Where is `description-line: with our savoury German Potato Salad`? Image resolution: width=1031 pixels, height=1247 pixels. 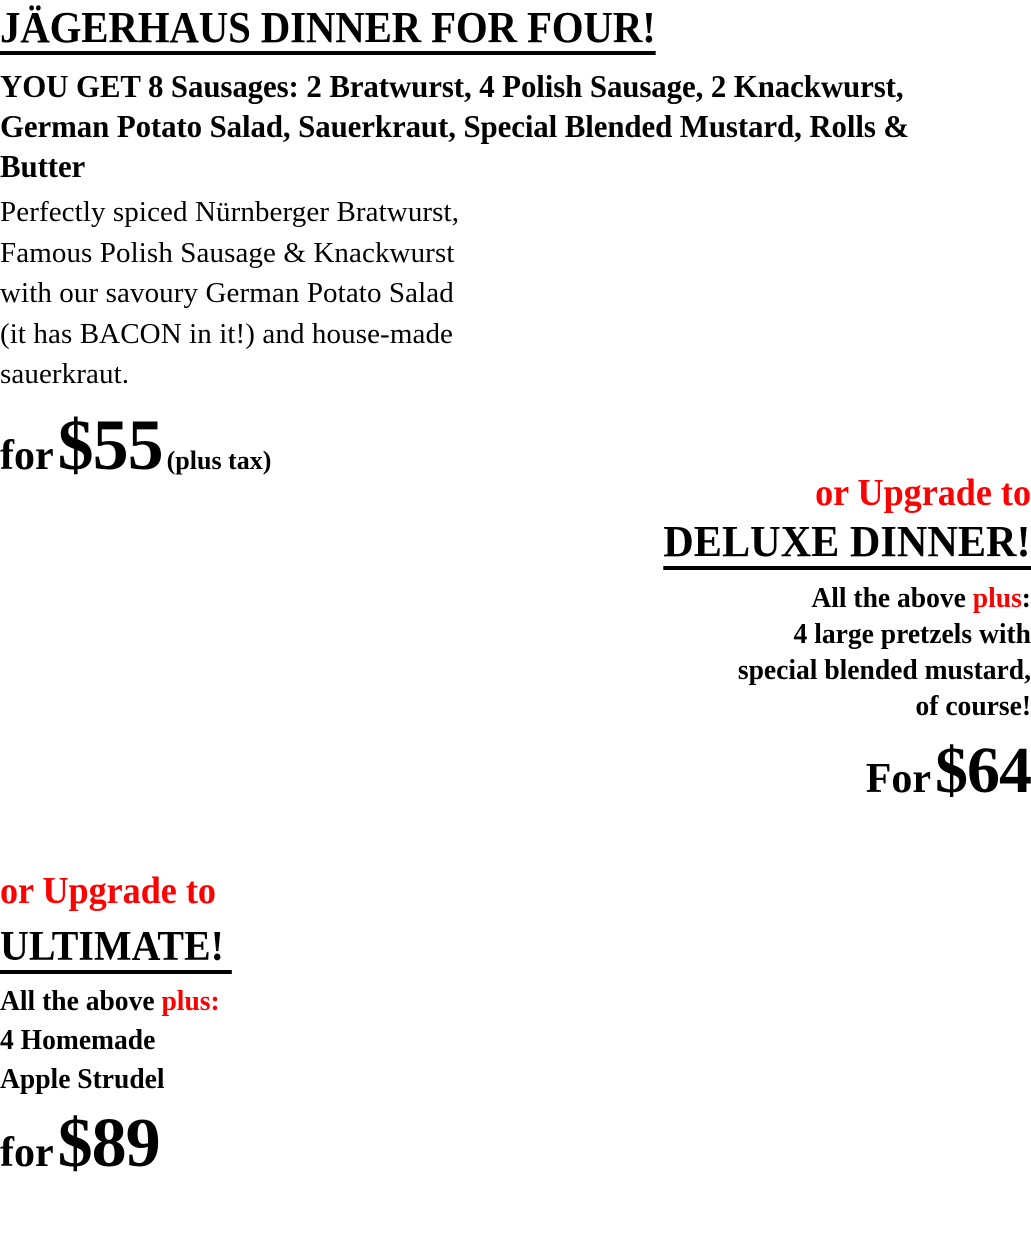 description-line: with our savoury German Potato Salad is located at coordinates (227, 293).